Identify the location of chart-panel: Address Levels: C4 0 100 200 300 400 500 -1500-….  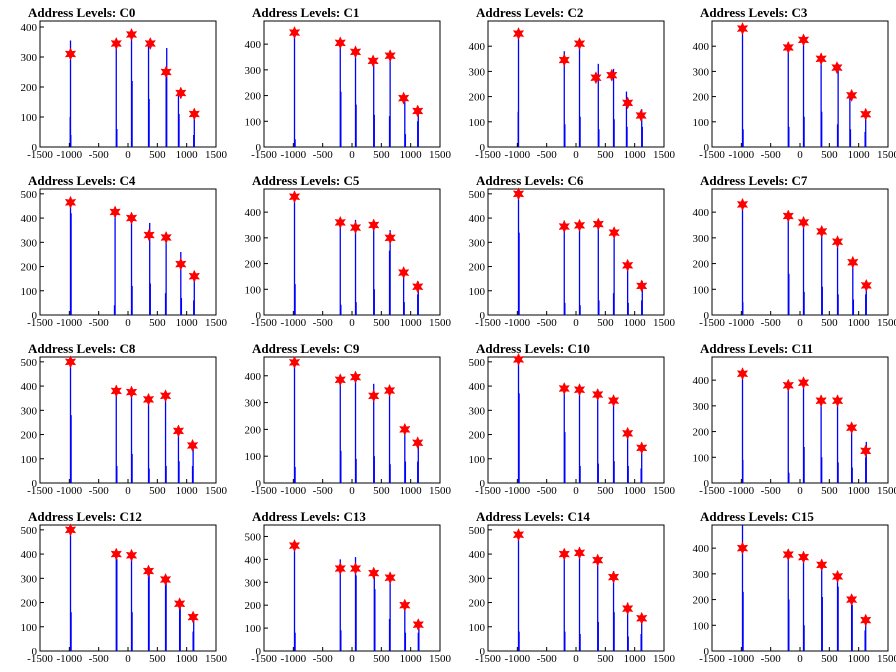
(114, 252).